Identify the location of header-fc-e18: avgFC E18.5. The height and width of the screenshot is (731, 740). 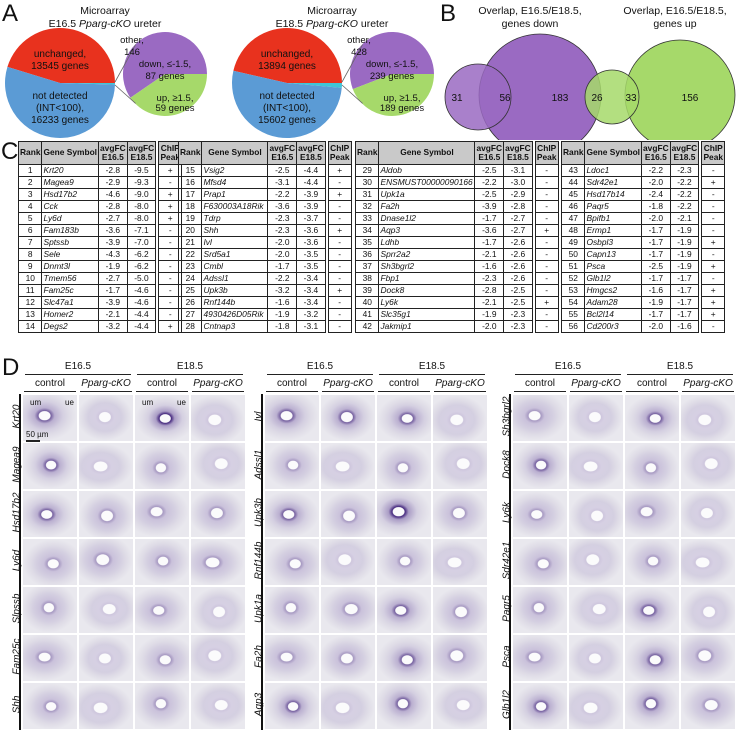
(311, 153).